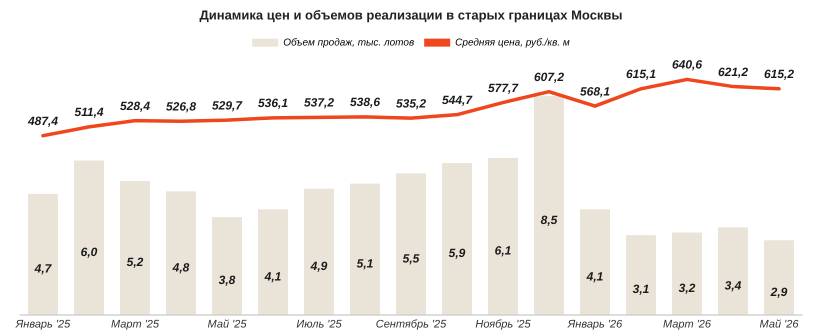  Describe the element at coordinates (365, 102) in the screenshot. I see `data-label: 538,6` at that location.